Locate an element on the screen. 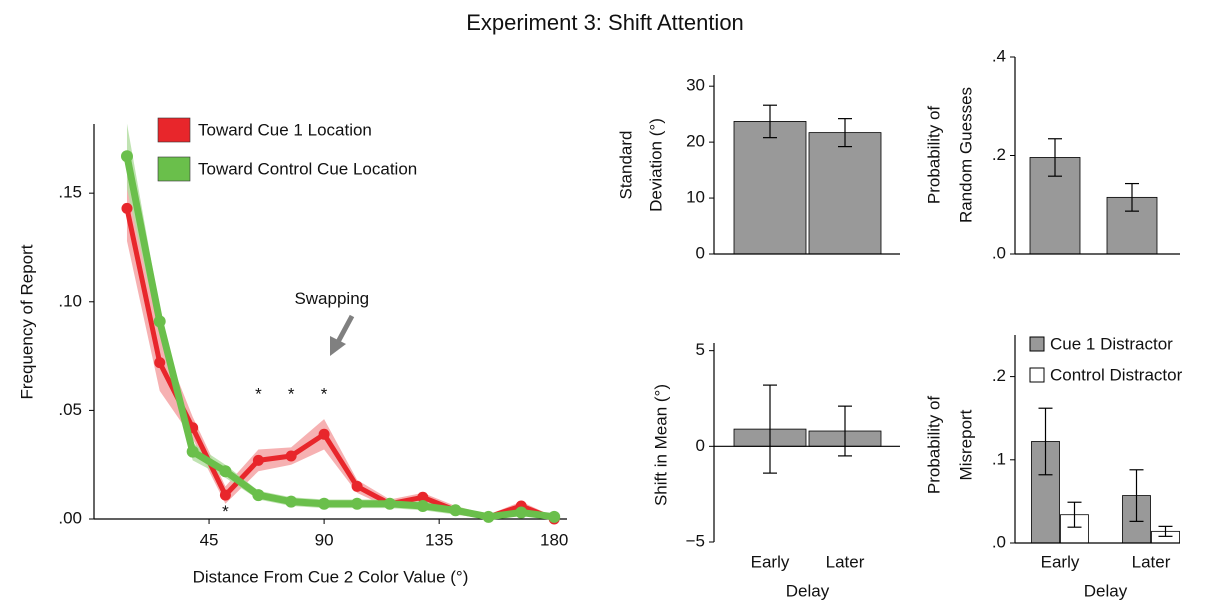 The height and width of the screenshot is (605, 1211). y-axis-label: Shift in Mean (°) is located at coordinates (660, 445).